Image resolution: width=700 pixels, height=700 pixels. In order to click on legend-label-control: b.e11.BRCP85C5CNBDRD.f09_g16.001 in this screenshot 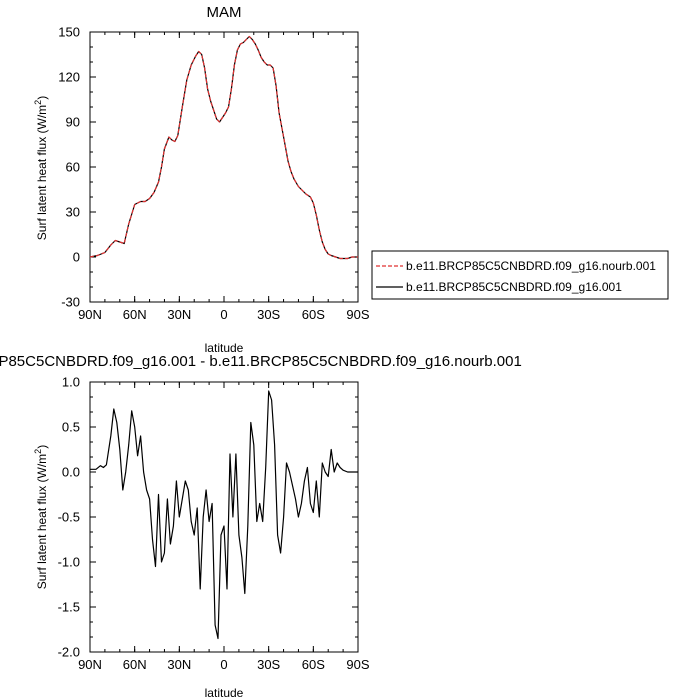, I will do `click(514, 287)`.